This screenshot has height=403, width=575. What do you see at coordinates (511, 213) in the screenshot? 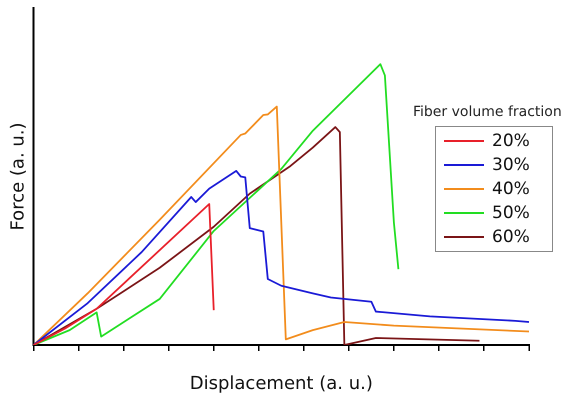
I see `legend-label: 50%` at bounding box center [511, 213].